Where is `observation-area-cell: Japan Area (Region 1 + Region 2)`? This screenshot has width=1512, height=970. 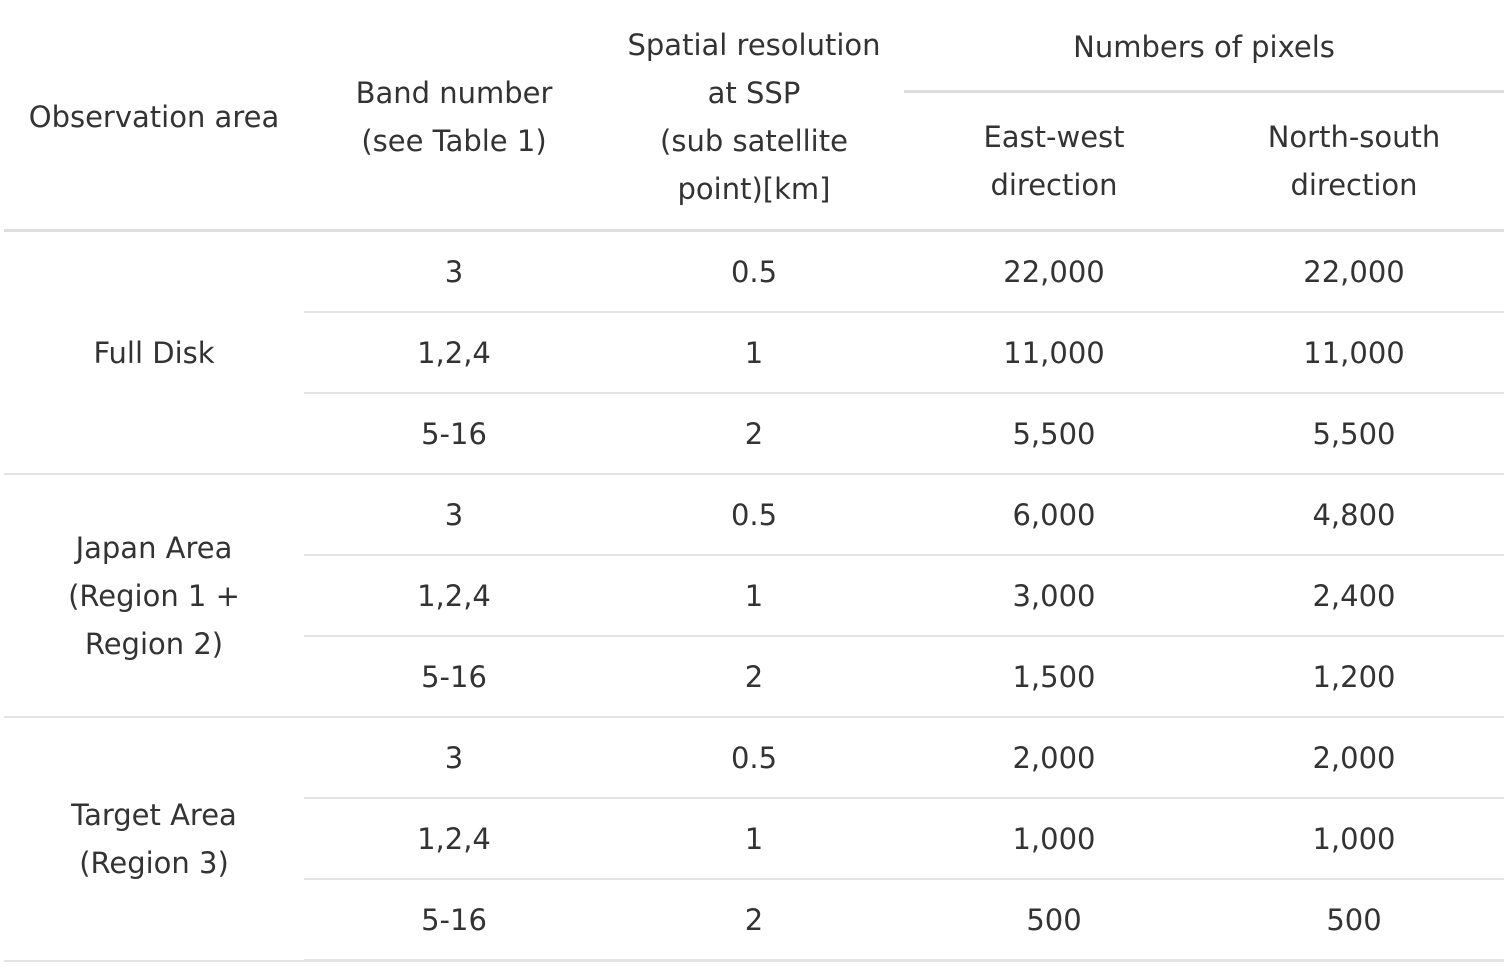
observation-area-cell: Japan Area (Region 1 + Region 2) is located at coordinates (154, 596).